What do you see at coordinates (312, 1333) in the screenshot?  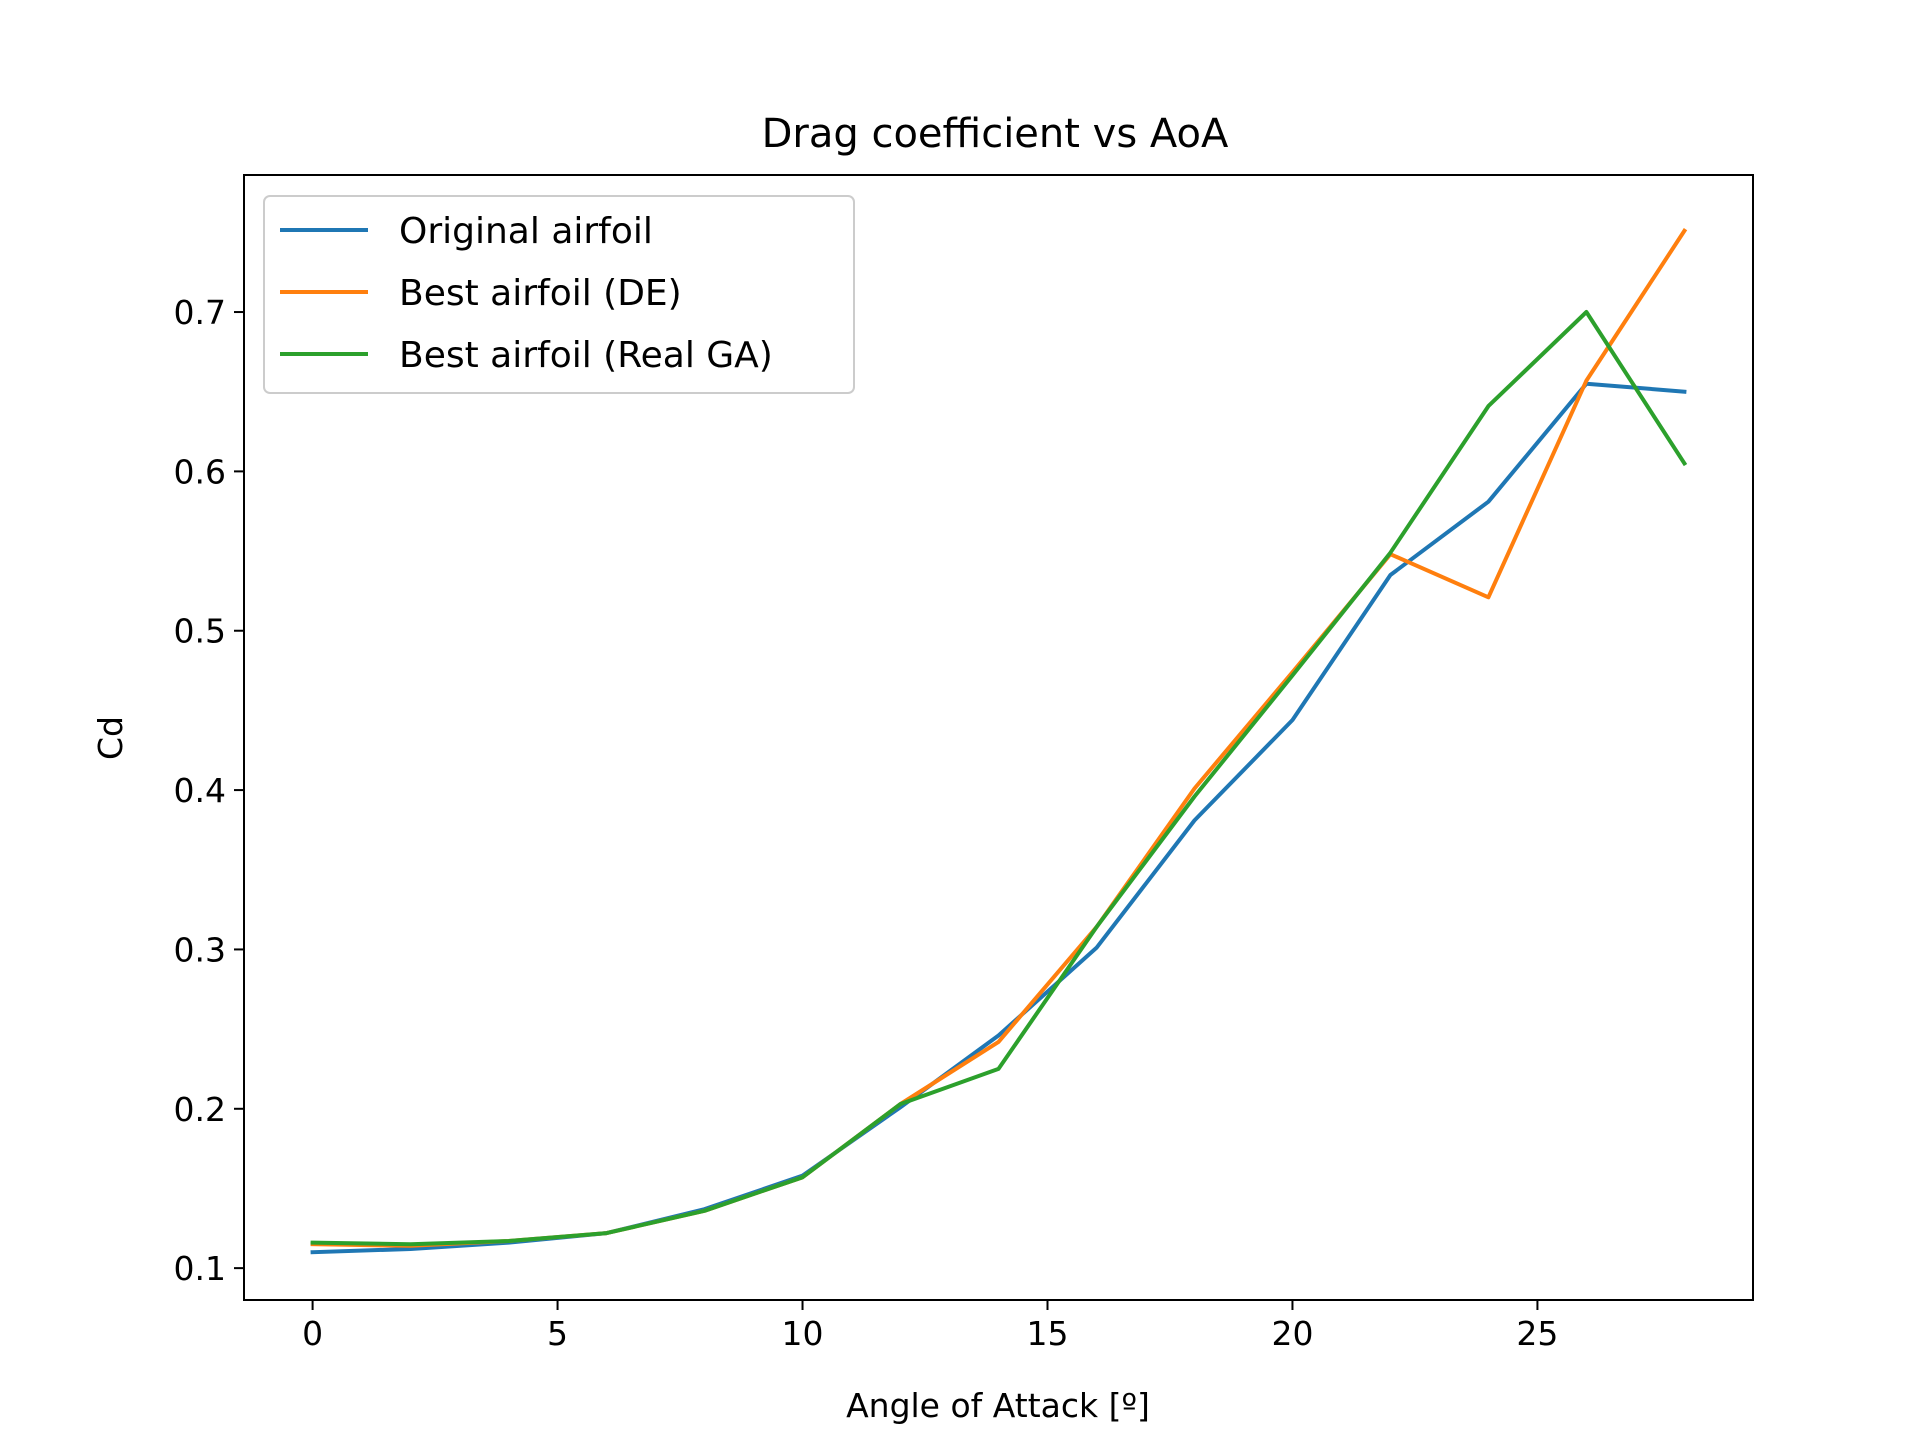 I see `x-tick-label: 0` at bounding box center [312, 1333].